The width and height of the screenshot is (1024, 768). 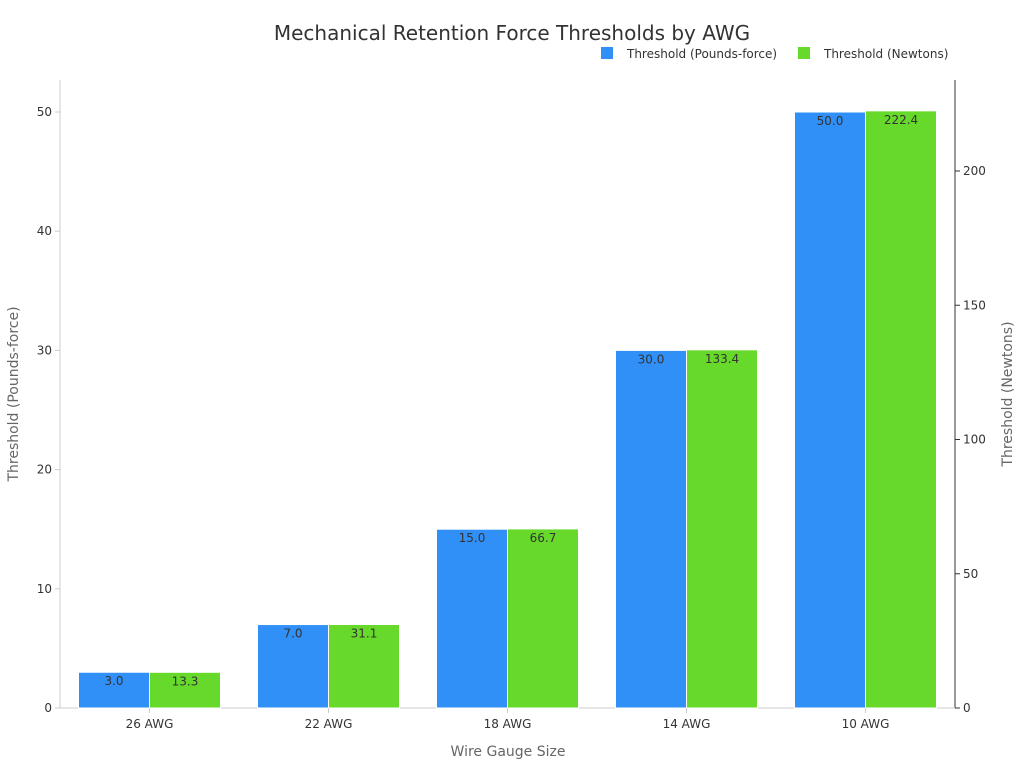 What do you see at coordinates (974, 171) in the screenshot?
I see `y-tick-label-right: 200` at bounding box center [974, 171].